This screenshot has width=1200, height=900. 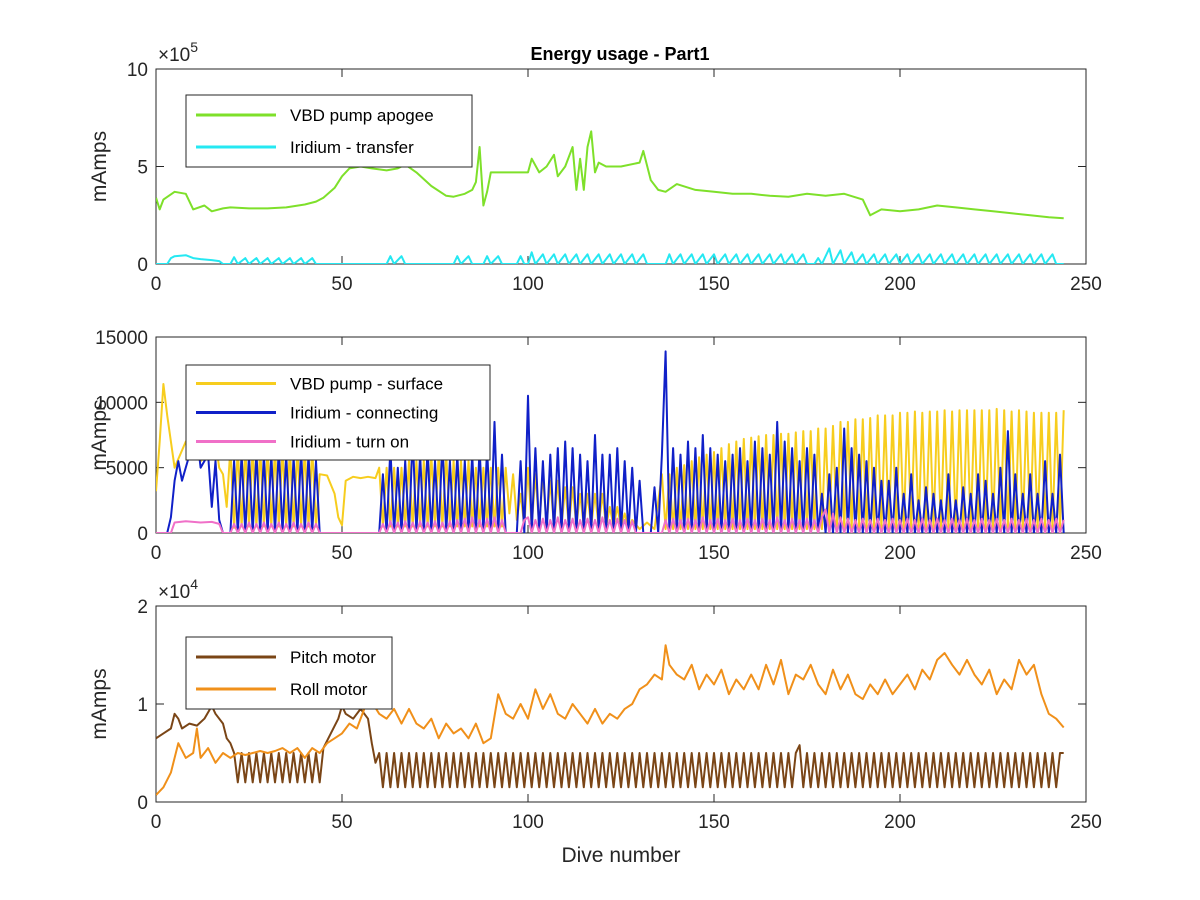 I want to click on y-tick-label: 5000, so click(x=127, y=469).